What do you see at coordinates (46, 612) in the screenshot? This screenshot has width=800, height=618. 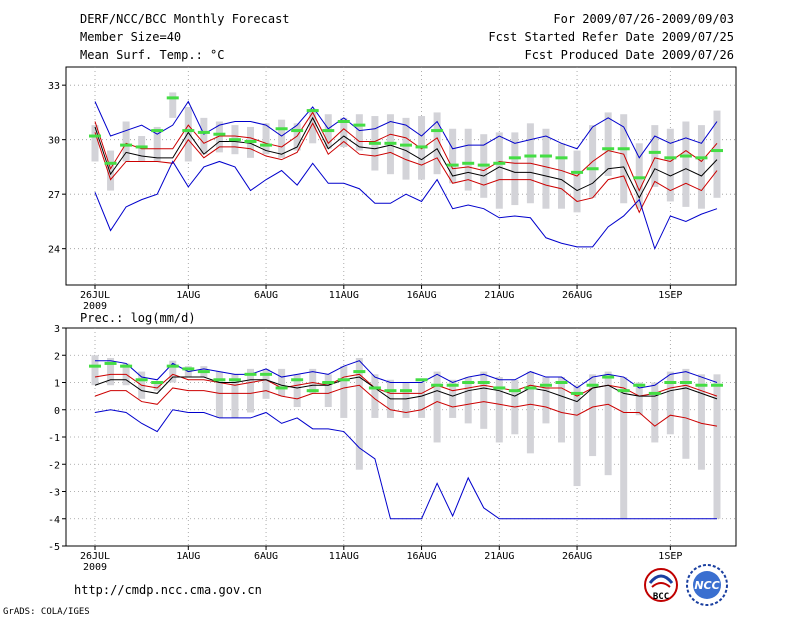 I see `grads-credit: GrADS: COLA/IGES` at bounding box center [46, 612].